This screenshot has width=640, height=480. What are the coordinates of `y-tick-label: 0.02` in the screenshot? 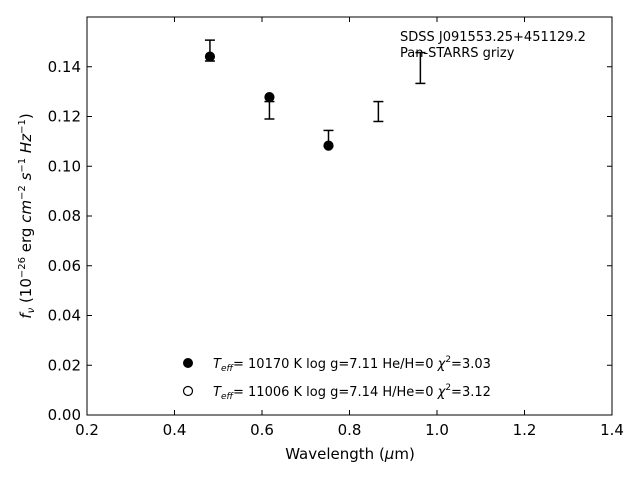 It's located at (64, 365).